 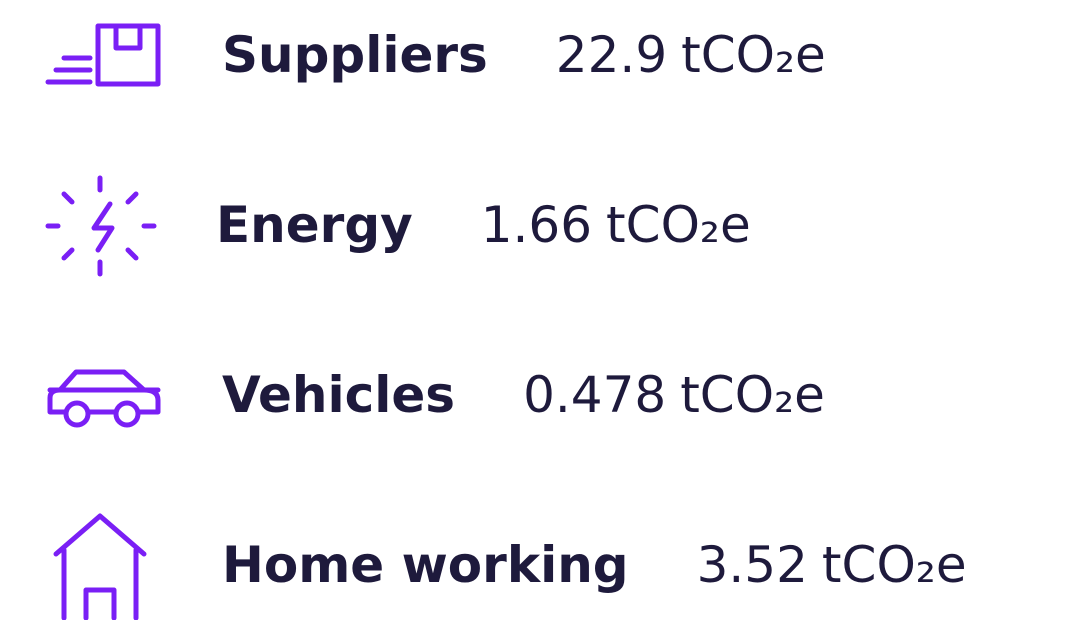 I want to click on row: Energy 1.66 tCO₂e, so click(x=375, y=225).